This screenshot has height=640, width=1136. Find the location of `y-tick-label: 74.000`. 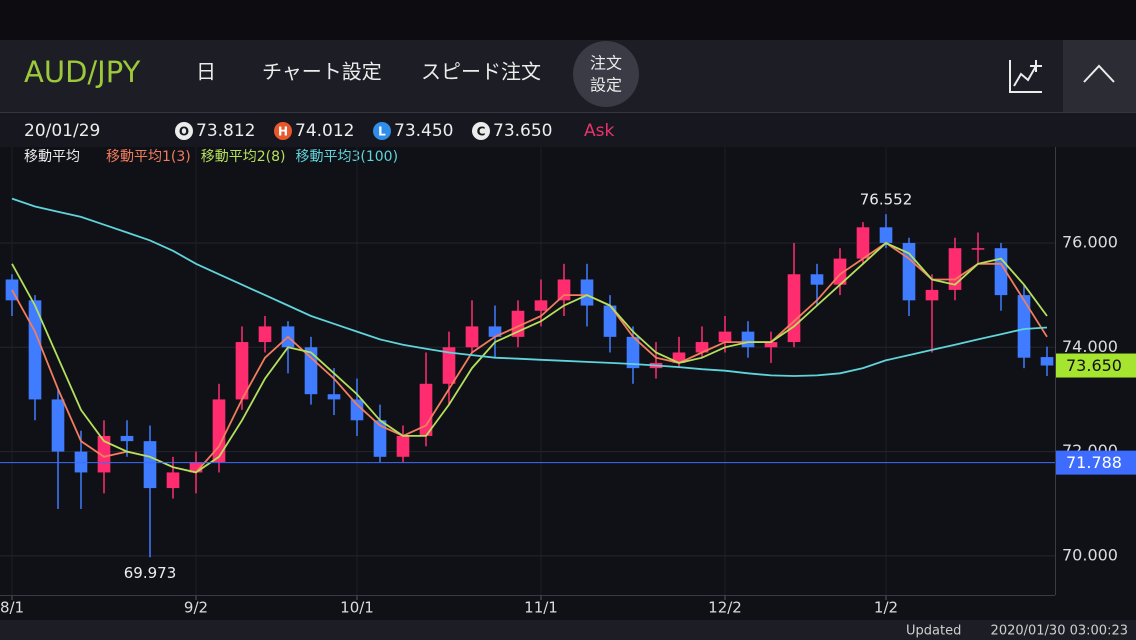

y-tick-label: 74.000 is located at coordinates (1090, 346).